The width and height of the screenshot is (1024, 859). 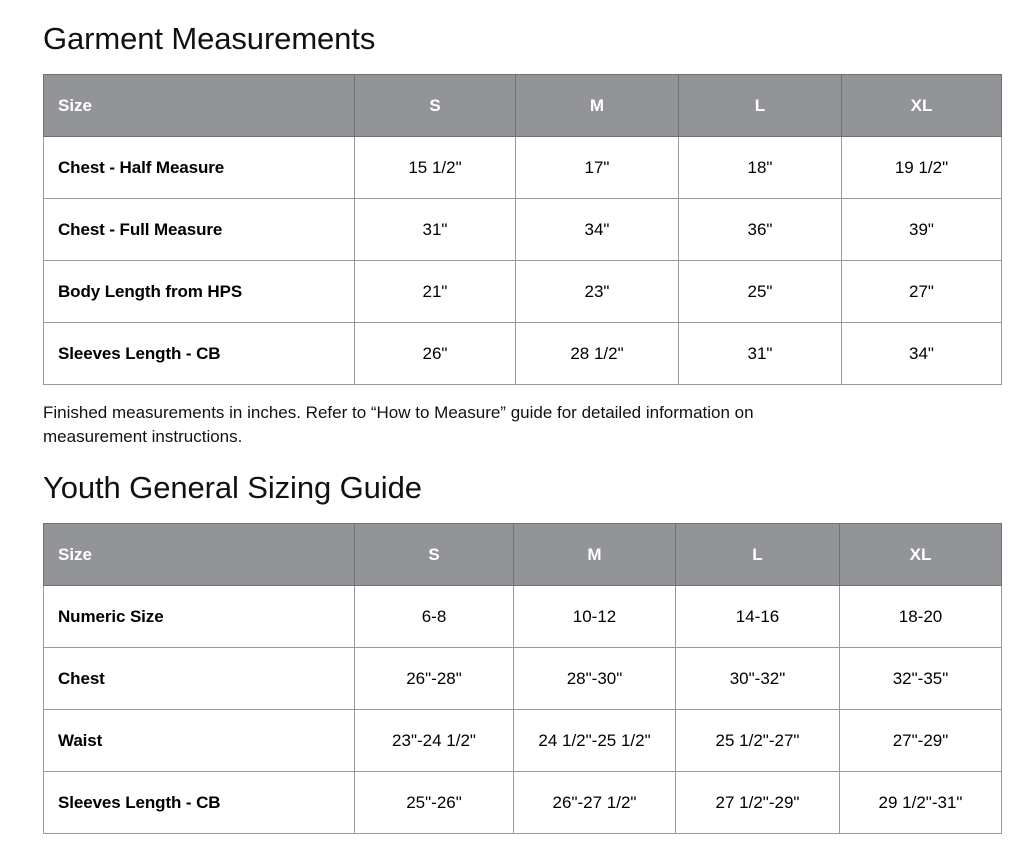 What do you see at coordinates (435, 168) in the screenshot?
I see `cell-value: 15 1/2"` at bounding box center [435, 168].